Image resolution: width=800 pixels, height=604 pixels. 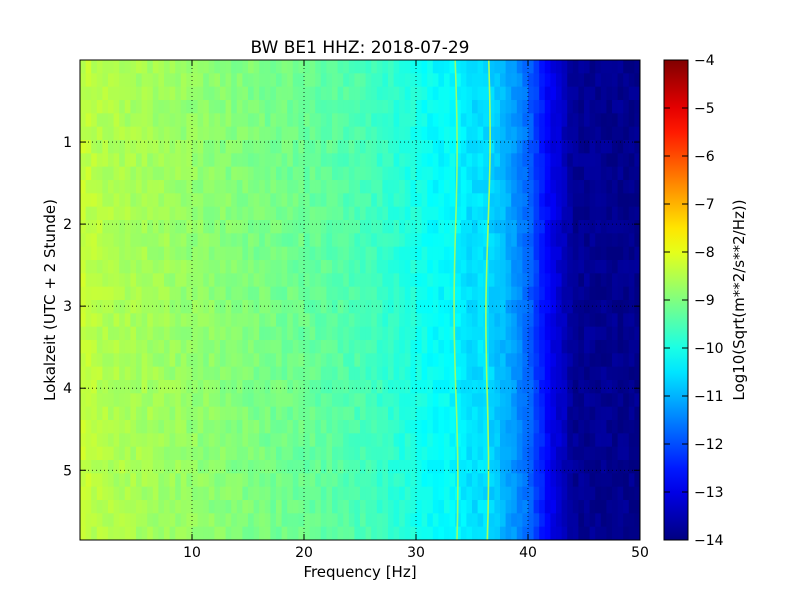 I want to click on chart-title: BW BE1 HHZ: 2018-07-29, so click(x=359, y=48).